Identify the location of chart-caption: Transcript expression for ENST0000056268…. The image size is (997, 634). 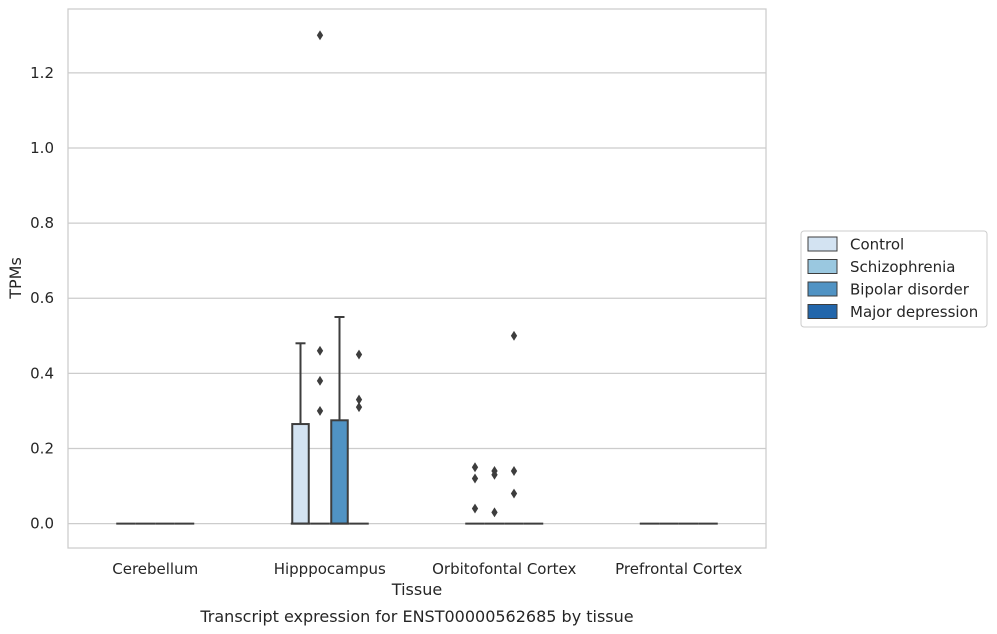
(416, 616).